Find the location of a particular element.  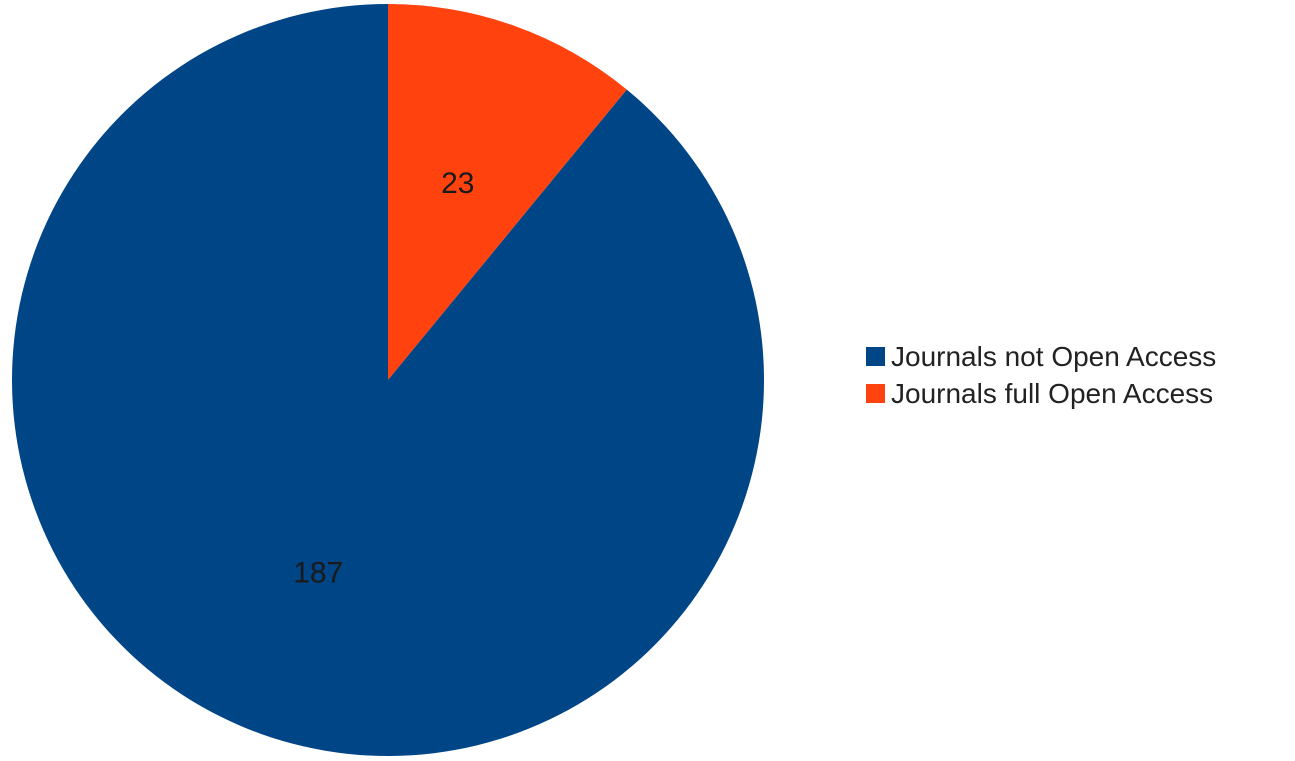

data-label-full-open-access: 23 is located at coordinates (457, 183).